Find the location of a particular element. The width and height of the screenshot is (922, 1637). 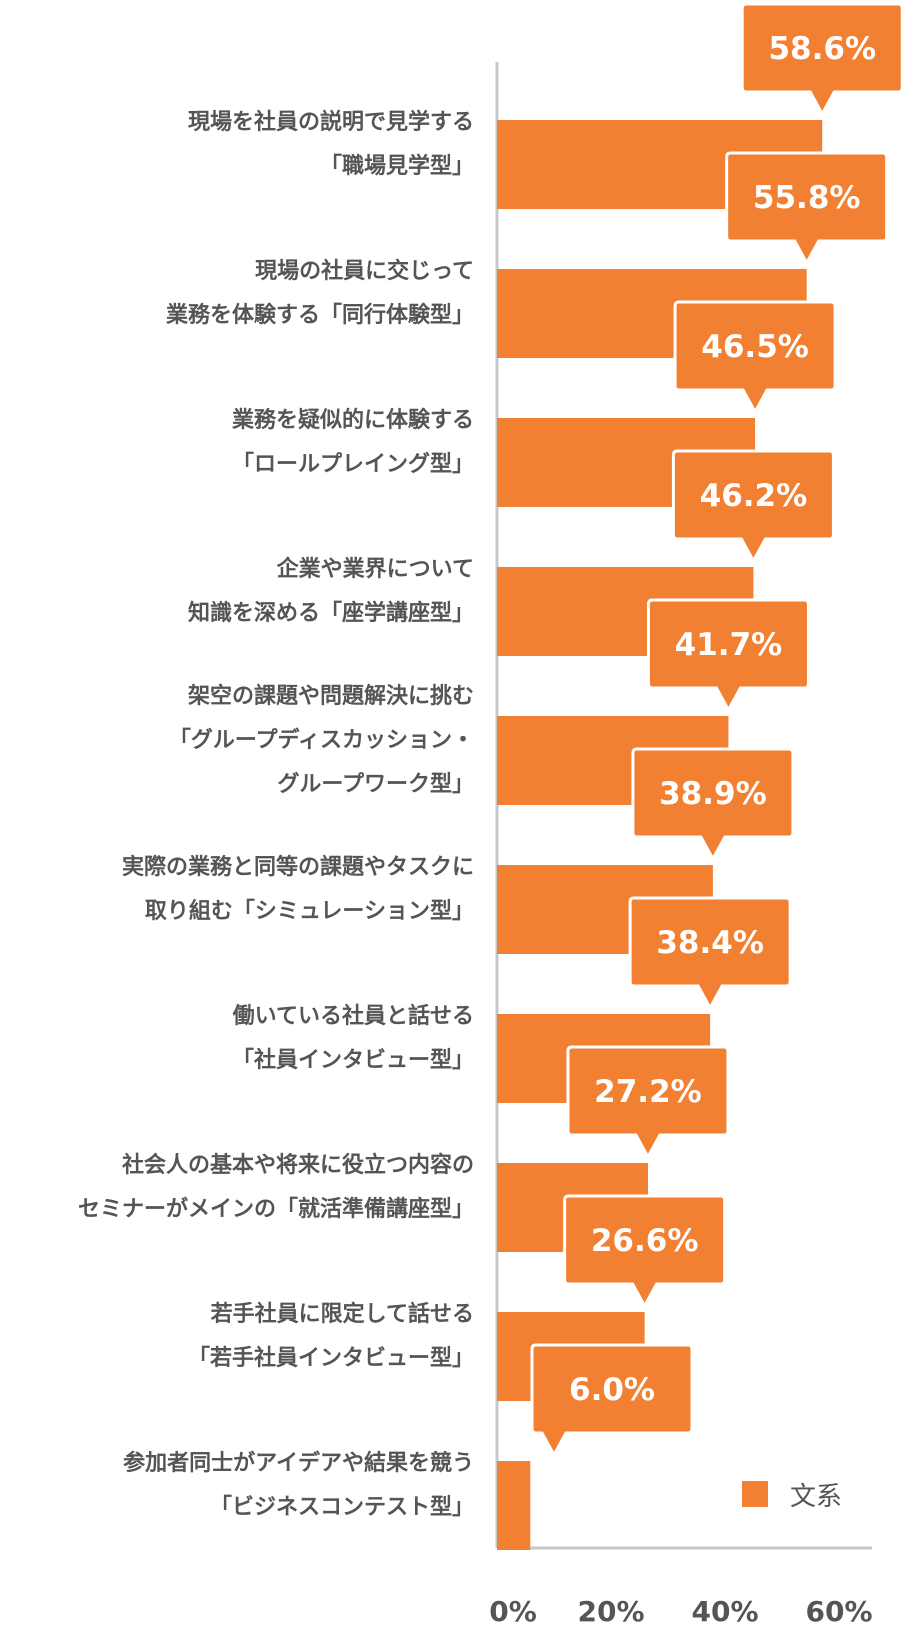

category-label: 現場の社員に交じって 業務を体験する「同行体験型」 is located at coordinates (319, 293).